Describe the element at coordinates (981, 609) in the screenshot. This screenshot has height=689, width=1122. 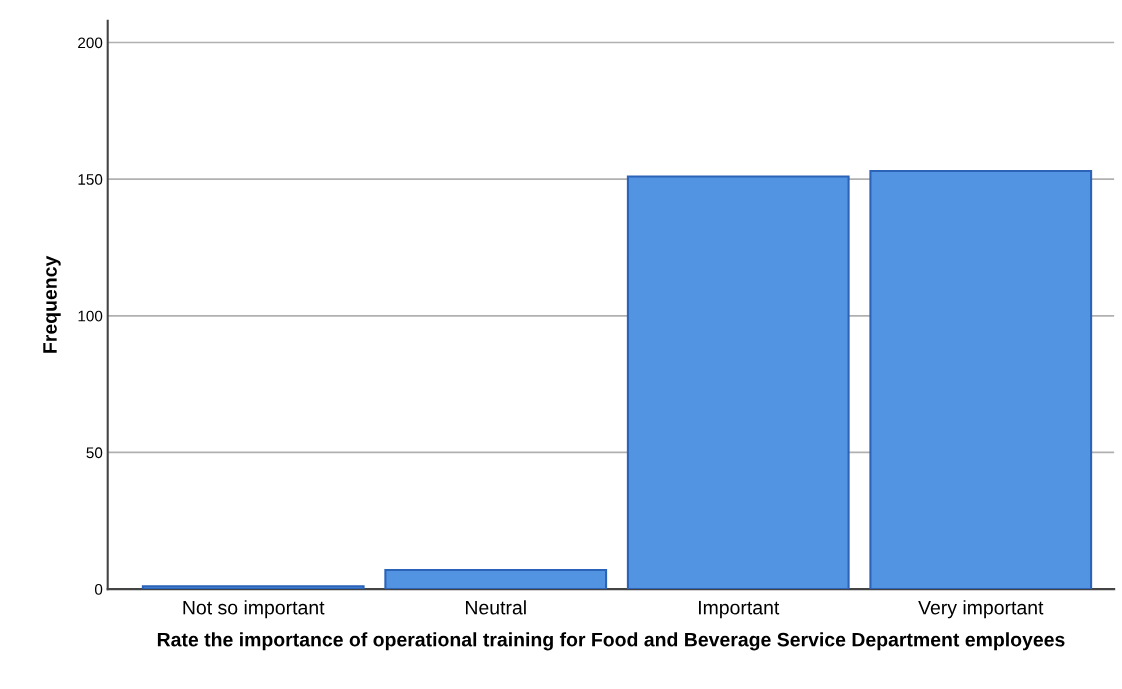
I see `x-tick-label: Very important` at that location.